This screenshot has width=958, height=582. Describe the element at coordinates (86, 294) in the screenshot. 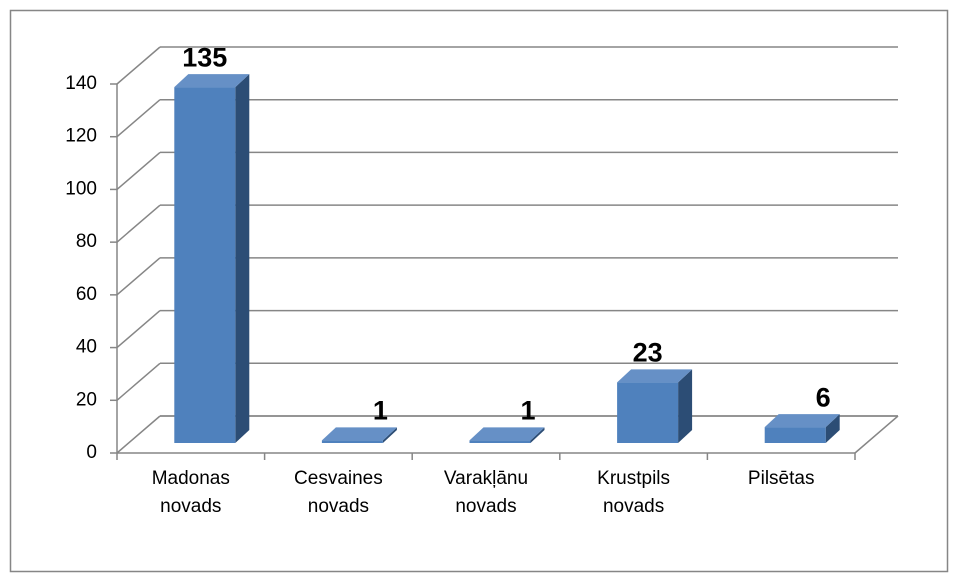

I see `y-tick-label: 60` at that location.